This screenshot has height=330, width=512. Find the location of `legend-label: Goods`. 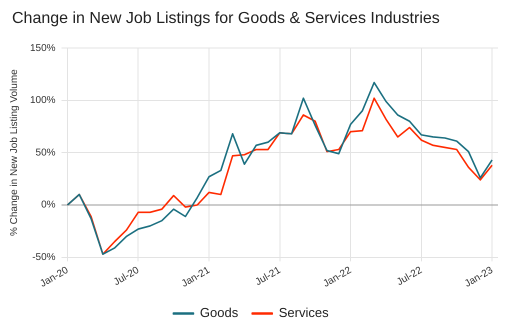

legend-label: Goods is located at coordinates (219, 312).